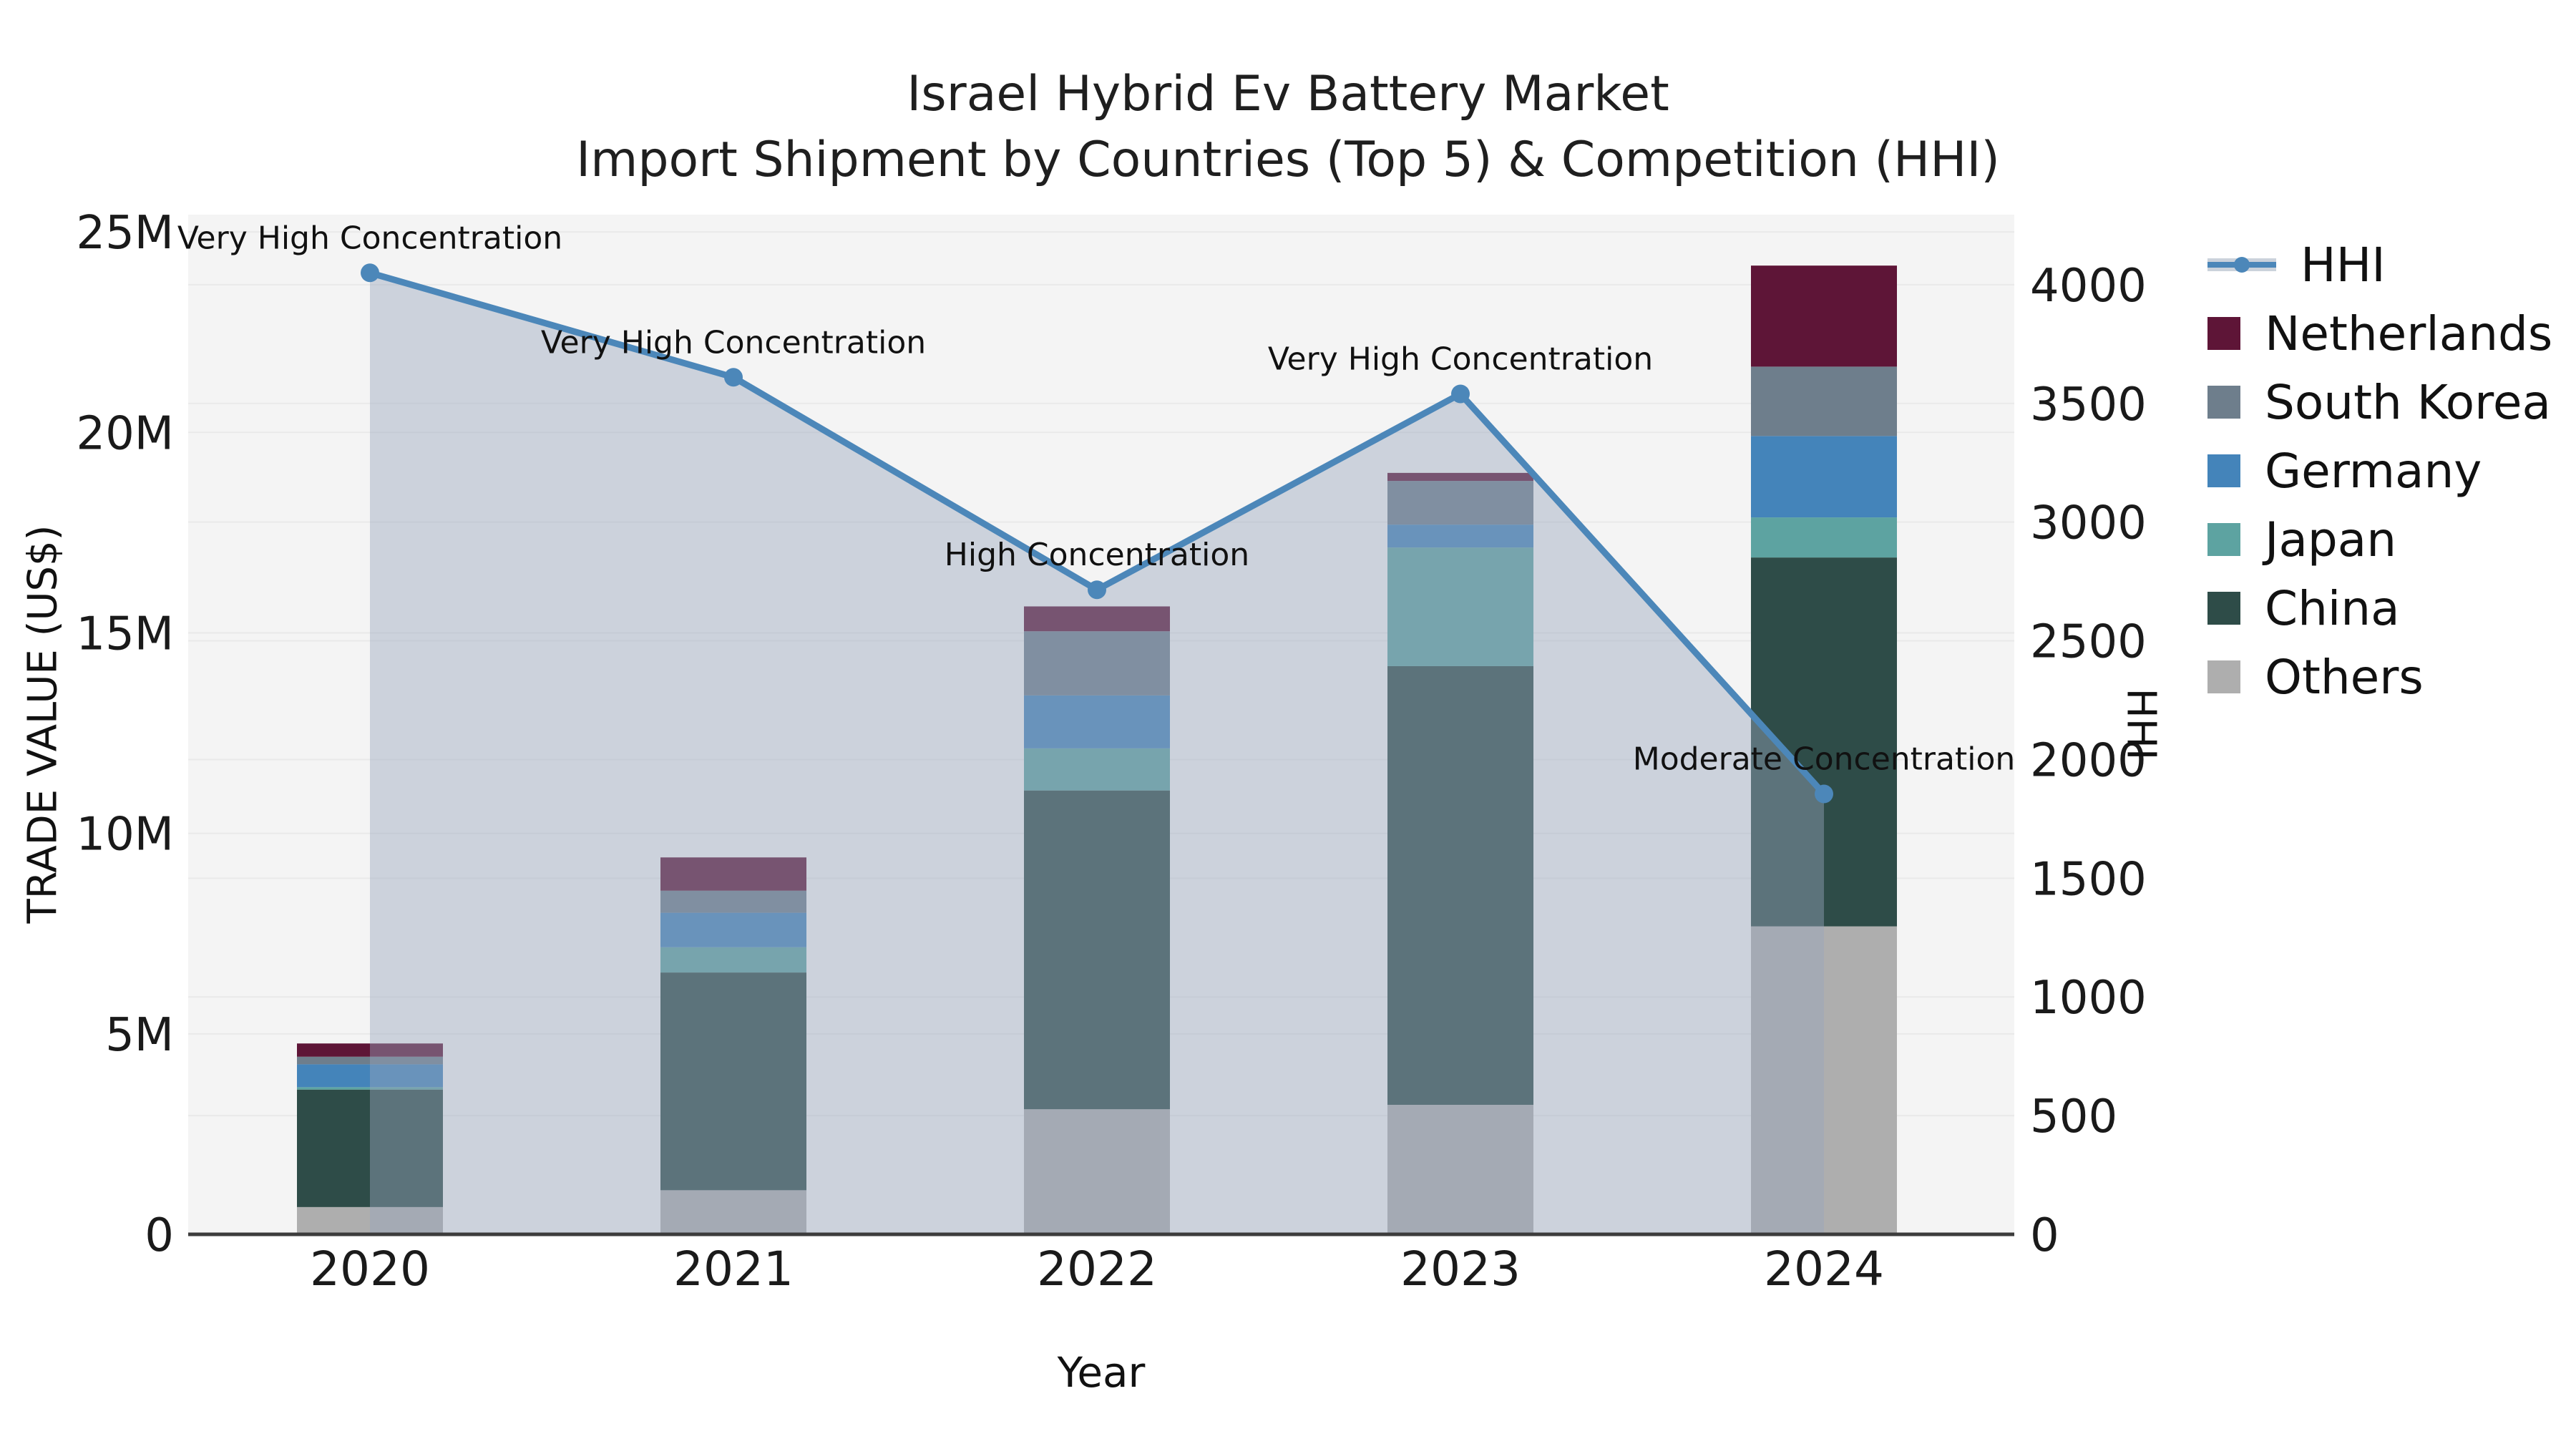  What do you see at coordinates (2088, 405) in the screenshot?
I see `y-right-tick-label: 3500` at bounding box center [2088, 405].